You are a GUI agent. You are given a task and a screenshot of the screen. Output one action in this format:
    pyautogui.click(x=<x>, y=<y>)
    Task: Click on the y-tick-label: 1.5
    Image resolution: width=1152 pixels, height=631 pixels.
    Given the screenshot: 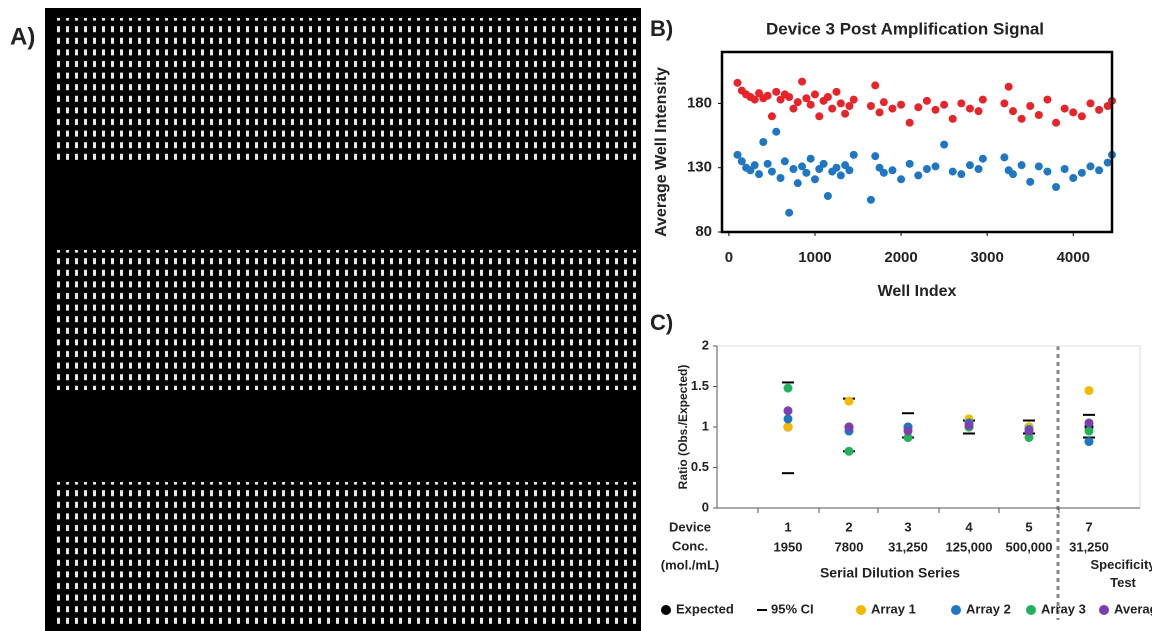 What is the action you would take?
    pyautogui.click(x=700, y=385)
    